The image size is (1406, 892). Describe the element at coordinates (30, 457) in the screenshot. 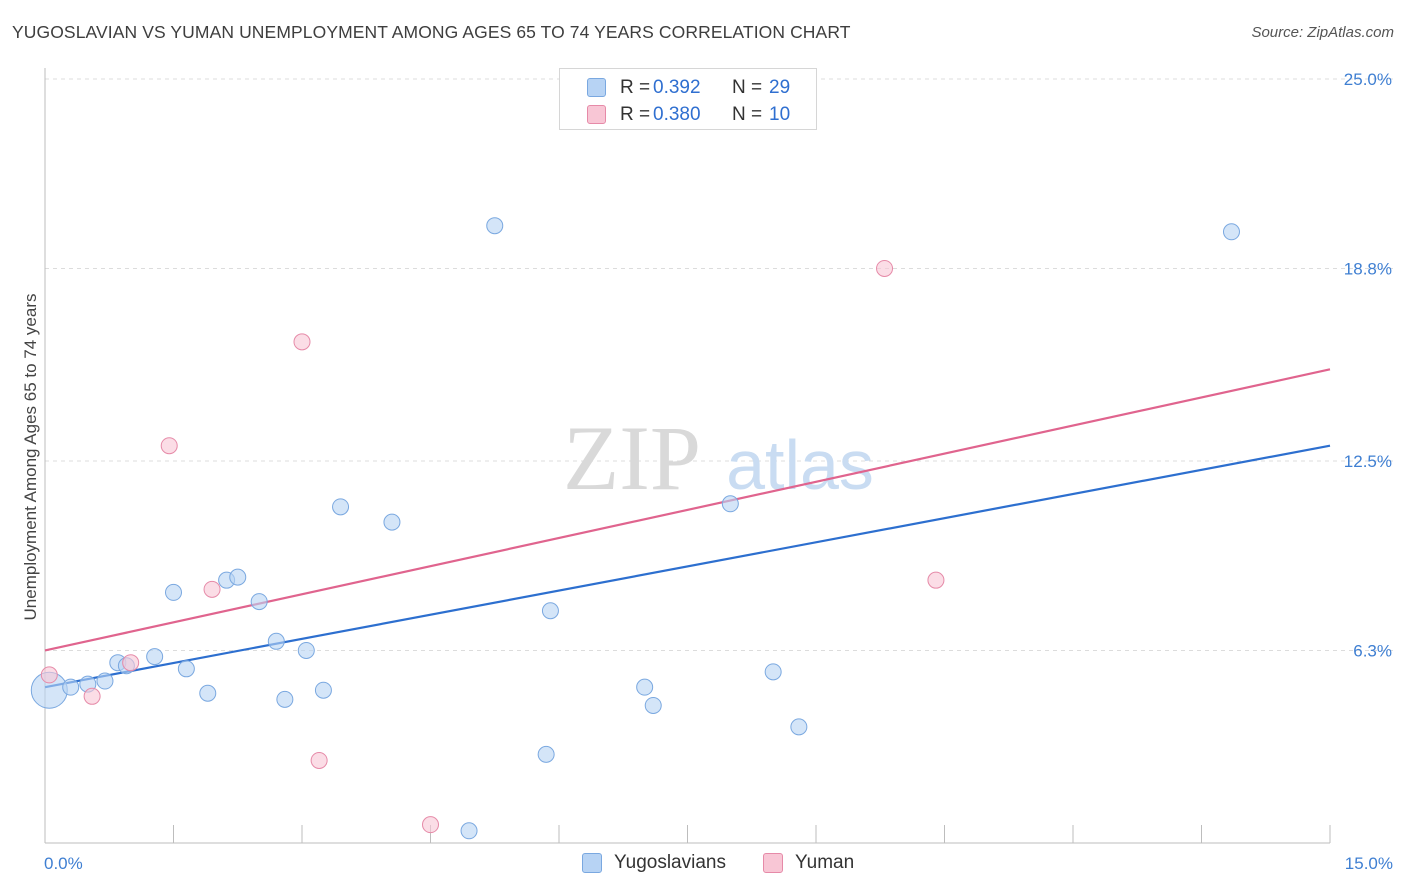

I see `y-axis-label: Unemployment Among Ages 65 to 74 years` at that location.